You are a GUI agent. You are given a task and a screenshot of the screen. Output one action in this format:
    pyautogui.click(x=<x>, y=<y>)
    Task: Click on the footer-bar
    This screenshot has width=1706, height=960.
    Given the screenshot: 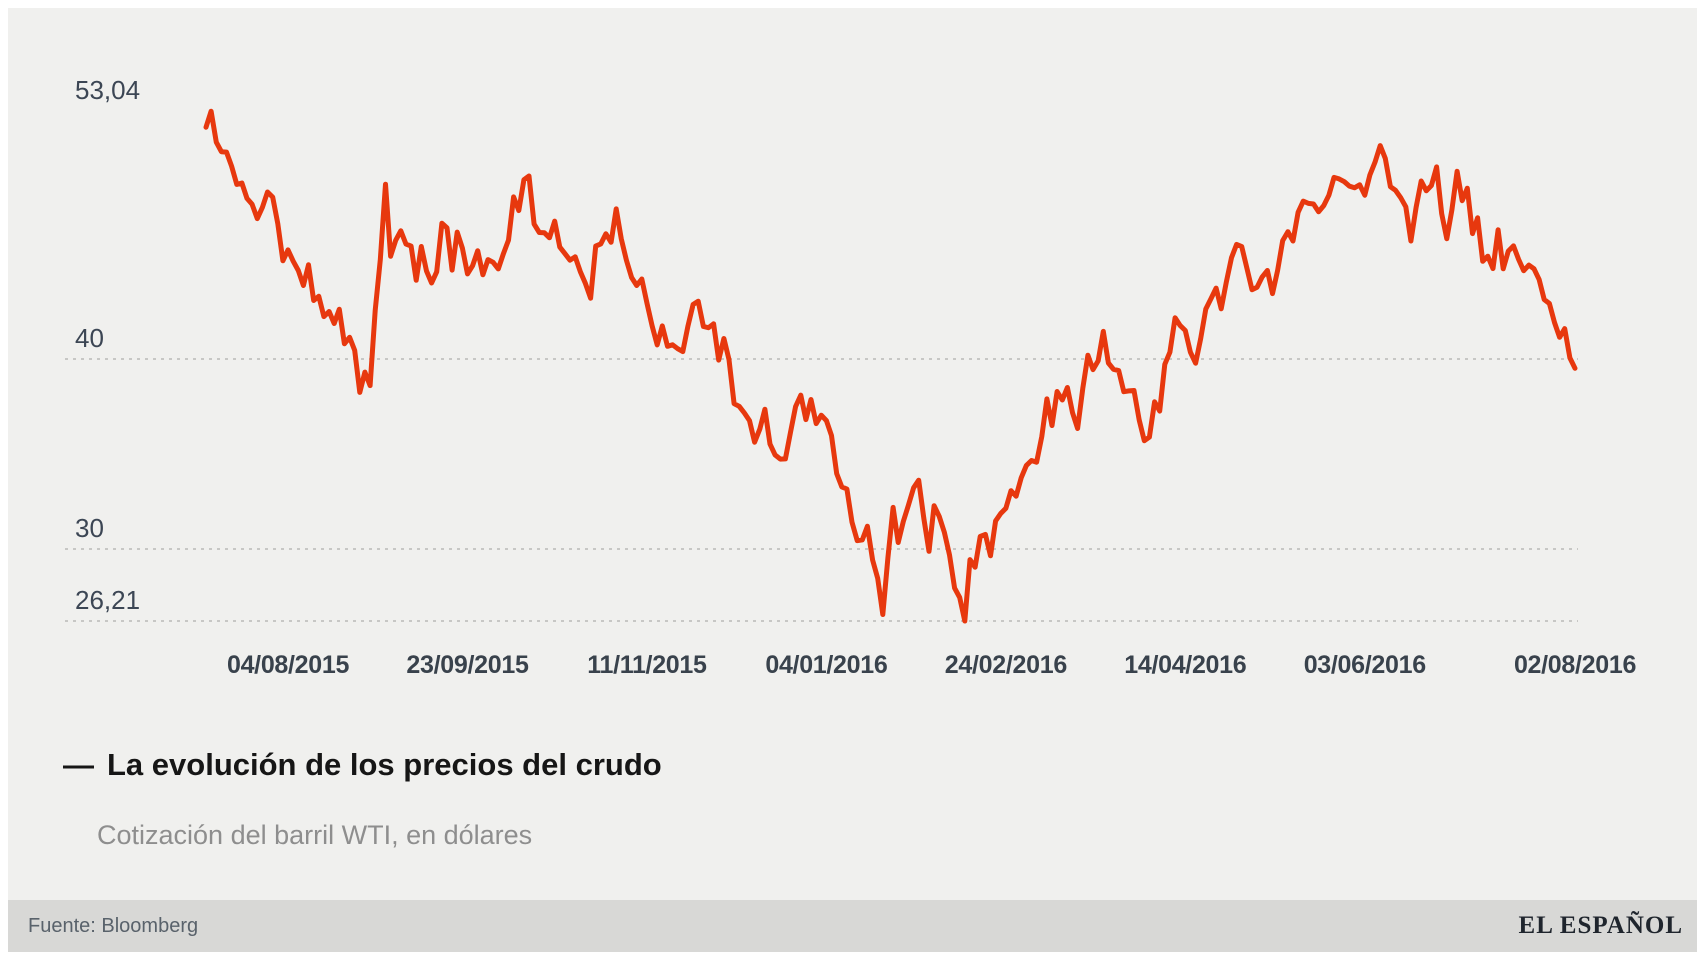 What is the action you would take?
    pyautogui.click(x=852, y=926)
    